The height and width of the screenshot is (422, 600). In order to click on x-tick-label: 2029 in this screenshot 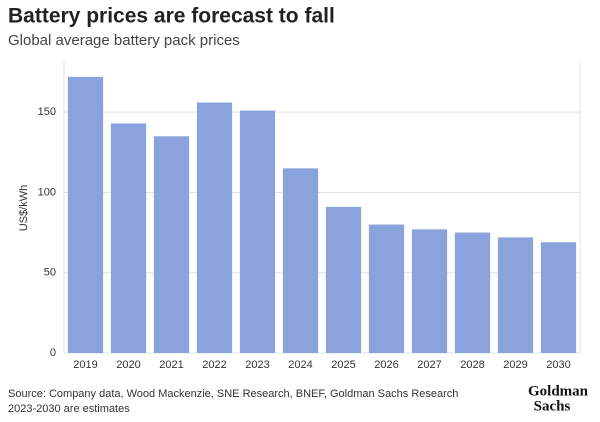, I will do `click(515, 365)`.